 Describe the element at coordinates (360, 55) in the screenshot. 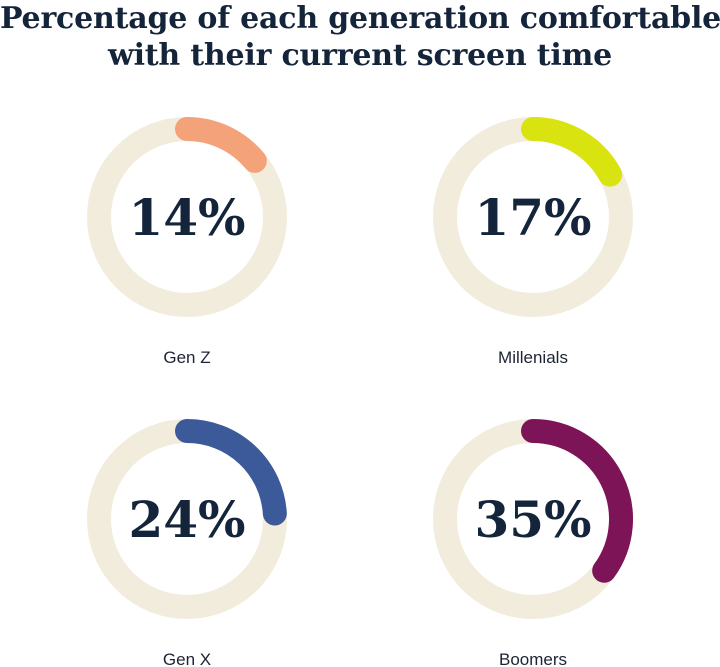

I see `chart-title-line-2: with their current screen time` at that location.